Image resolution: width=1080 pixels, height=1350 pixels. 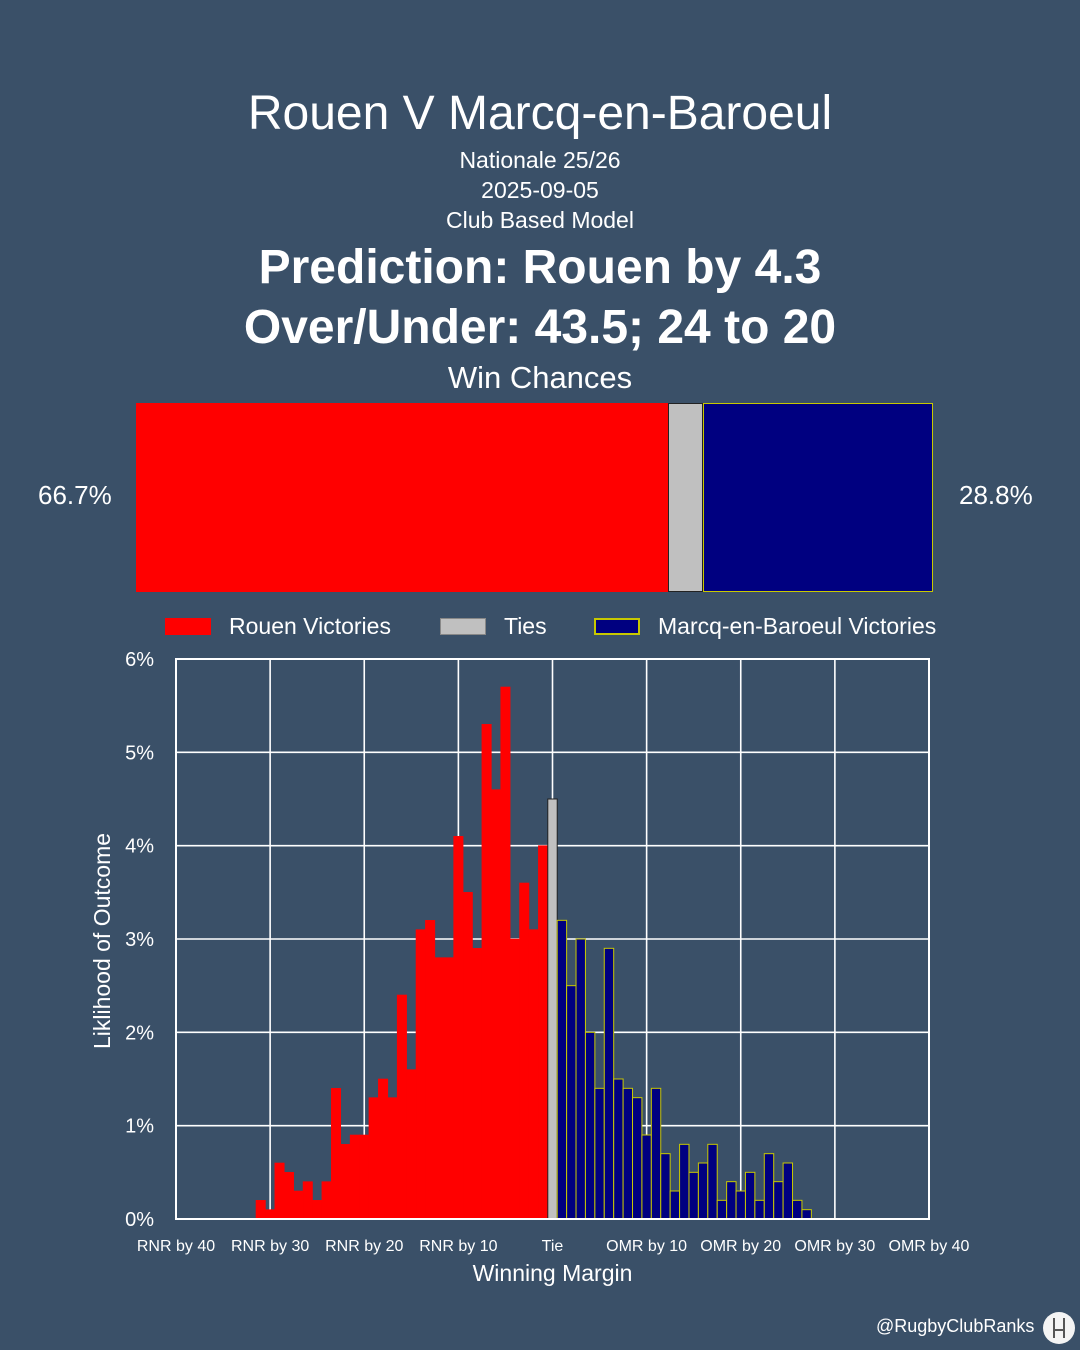 What do you see at coordinates (493, 626) in the screenshot?
I see `legend-item-tie: Ties` at bounding box center [493, 626].